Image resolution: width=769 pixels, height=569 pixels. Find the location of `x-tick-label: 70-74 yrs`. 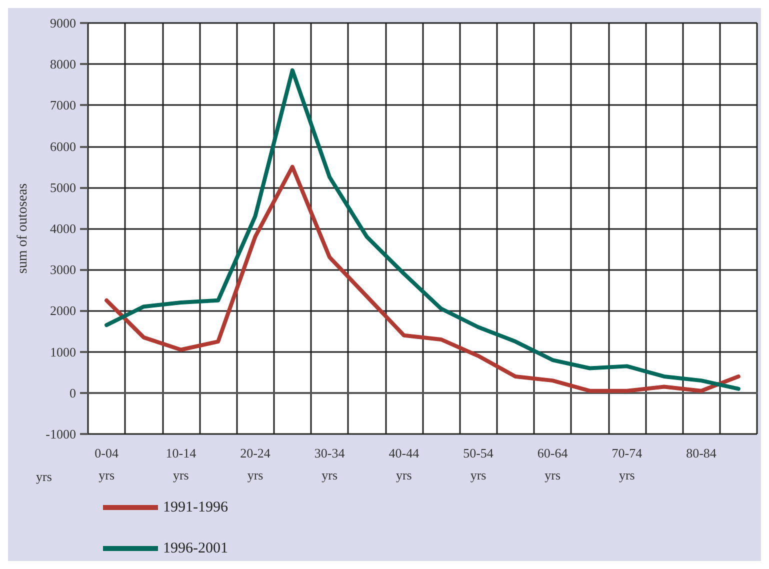

x-tick-label: 70-74 yrs is located at coordinates (627, 464).